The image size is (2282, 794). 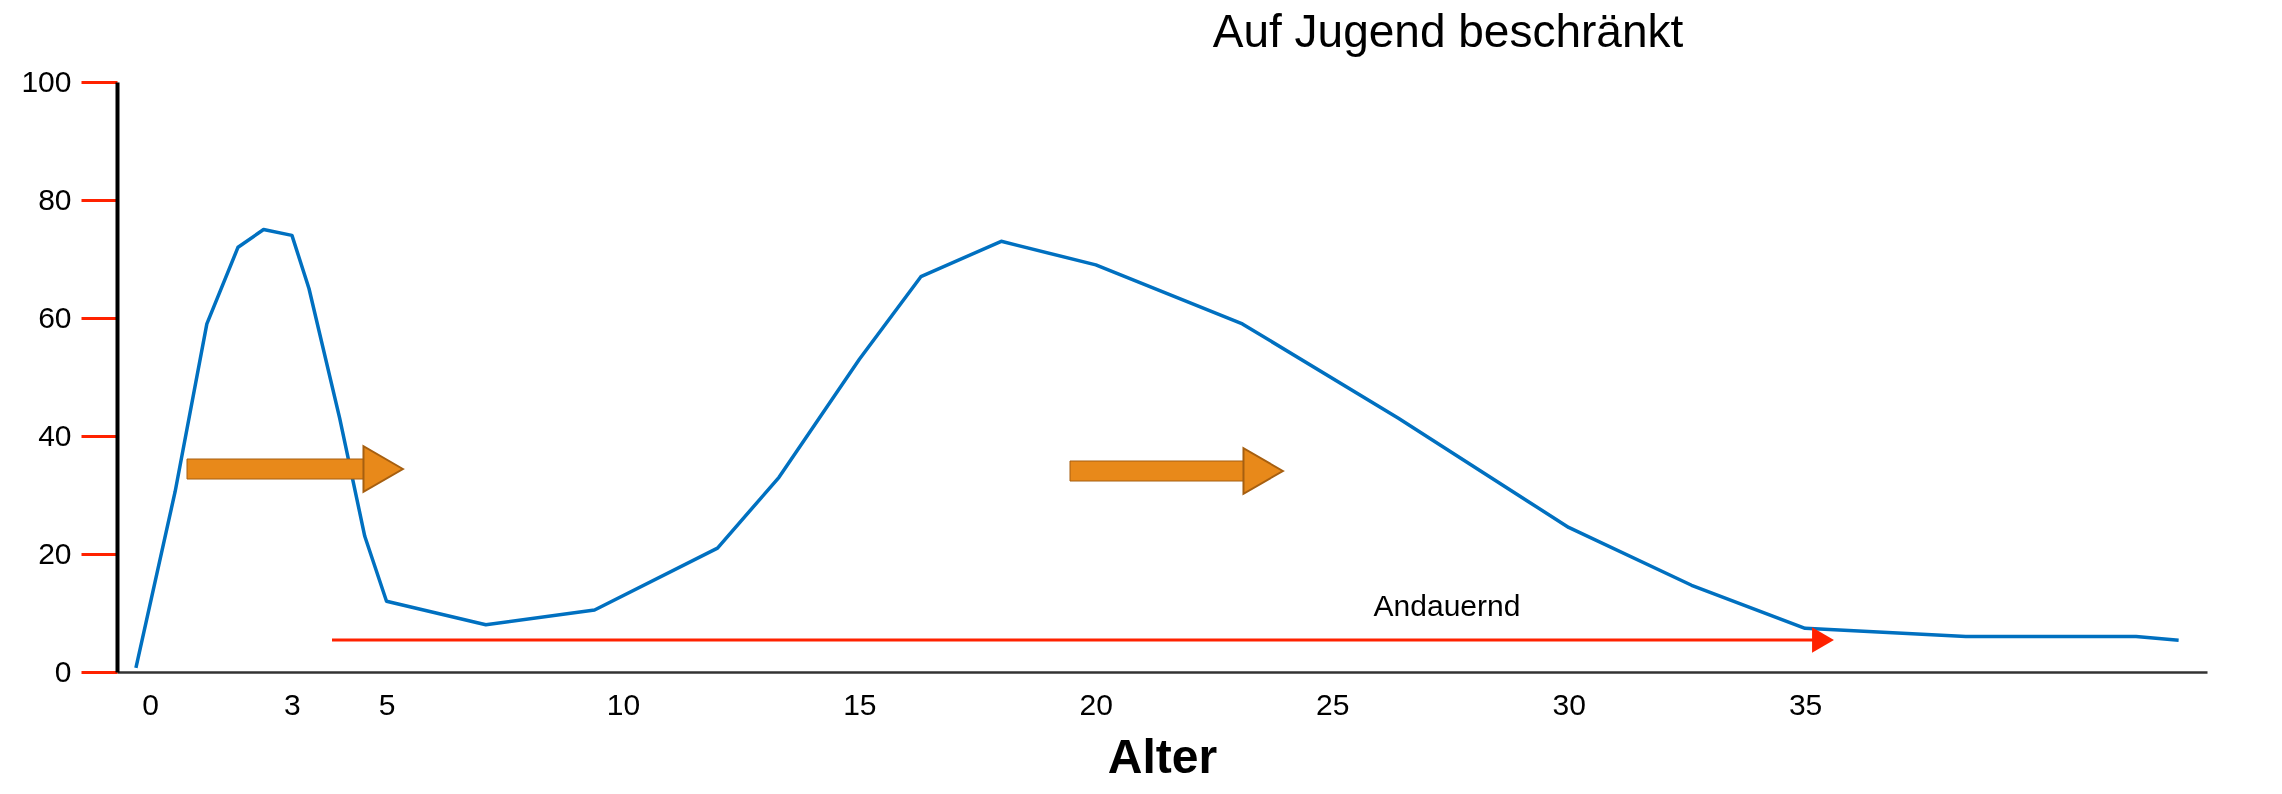 What do you see at coordinates (55, 553) in the screenshot?
I see `y-tick-label: 20` at bounding box center [55, 553].